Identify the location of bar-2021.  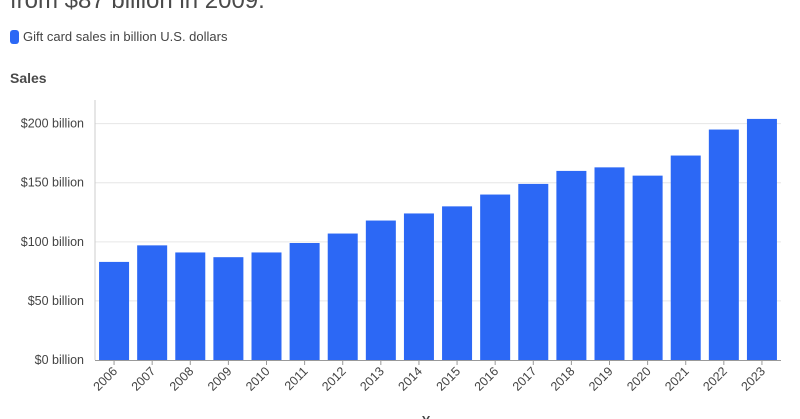
(685, 257).